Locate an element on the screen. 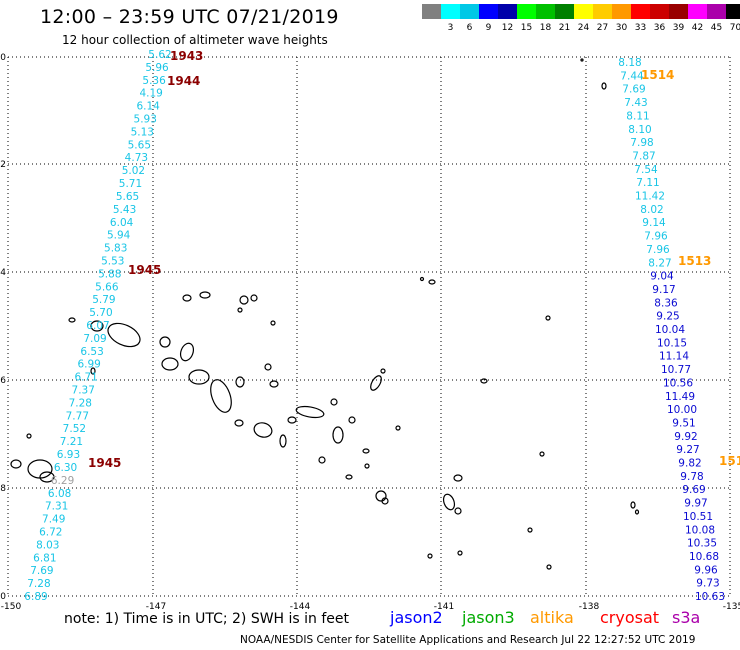 The width and height of the screenshot is (740, 650). wave-height-value: 7.43 is located at coordinates (635, 103).